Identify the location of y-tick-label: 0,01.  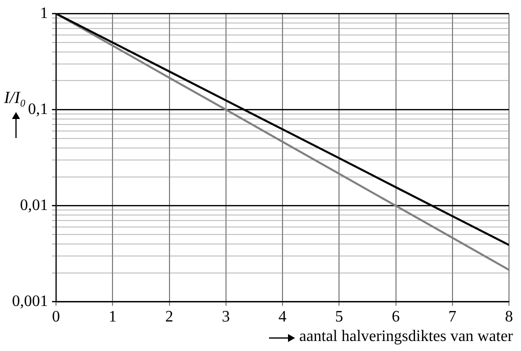
(34, 205).